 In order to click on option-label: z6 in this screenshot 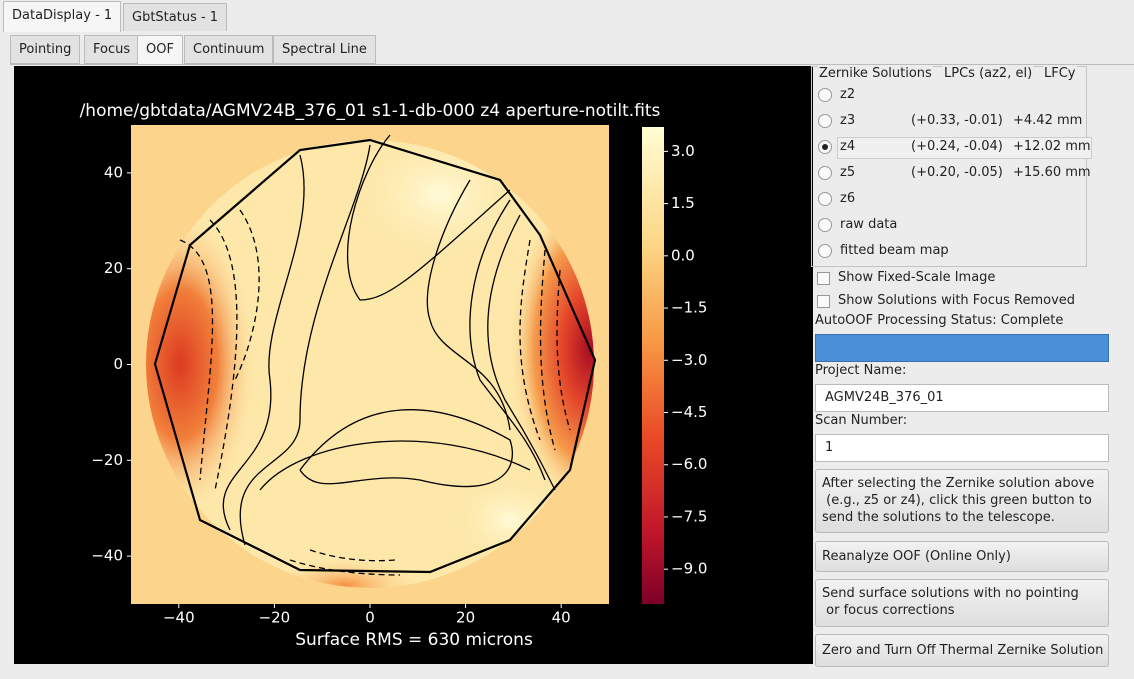, I will do `click(848, 198)`.